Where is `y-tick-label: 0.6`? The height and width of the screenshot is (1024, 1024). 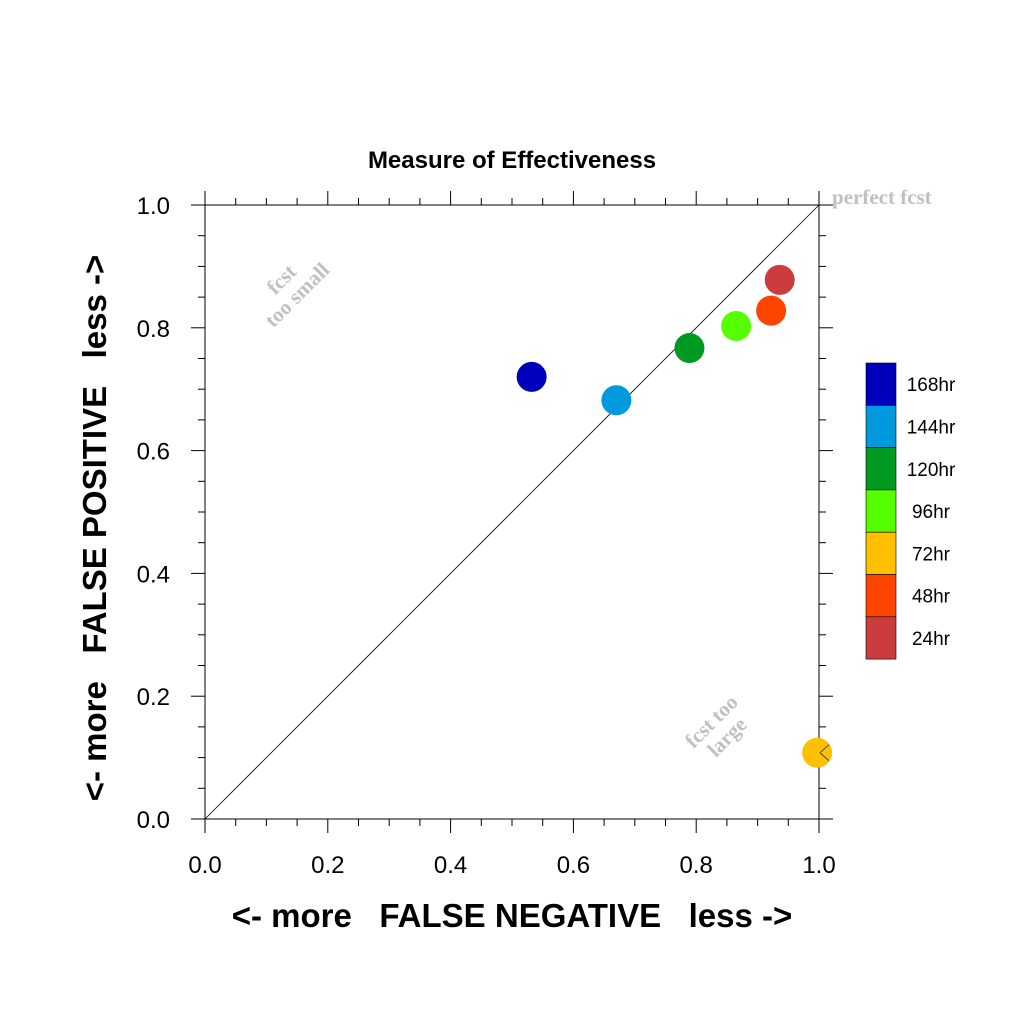 y-tick-label: 0.6 is located at coordinates (153, 452).